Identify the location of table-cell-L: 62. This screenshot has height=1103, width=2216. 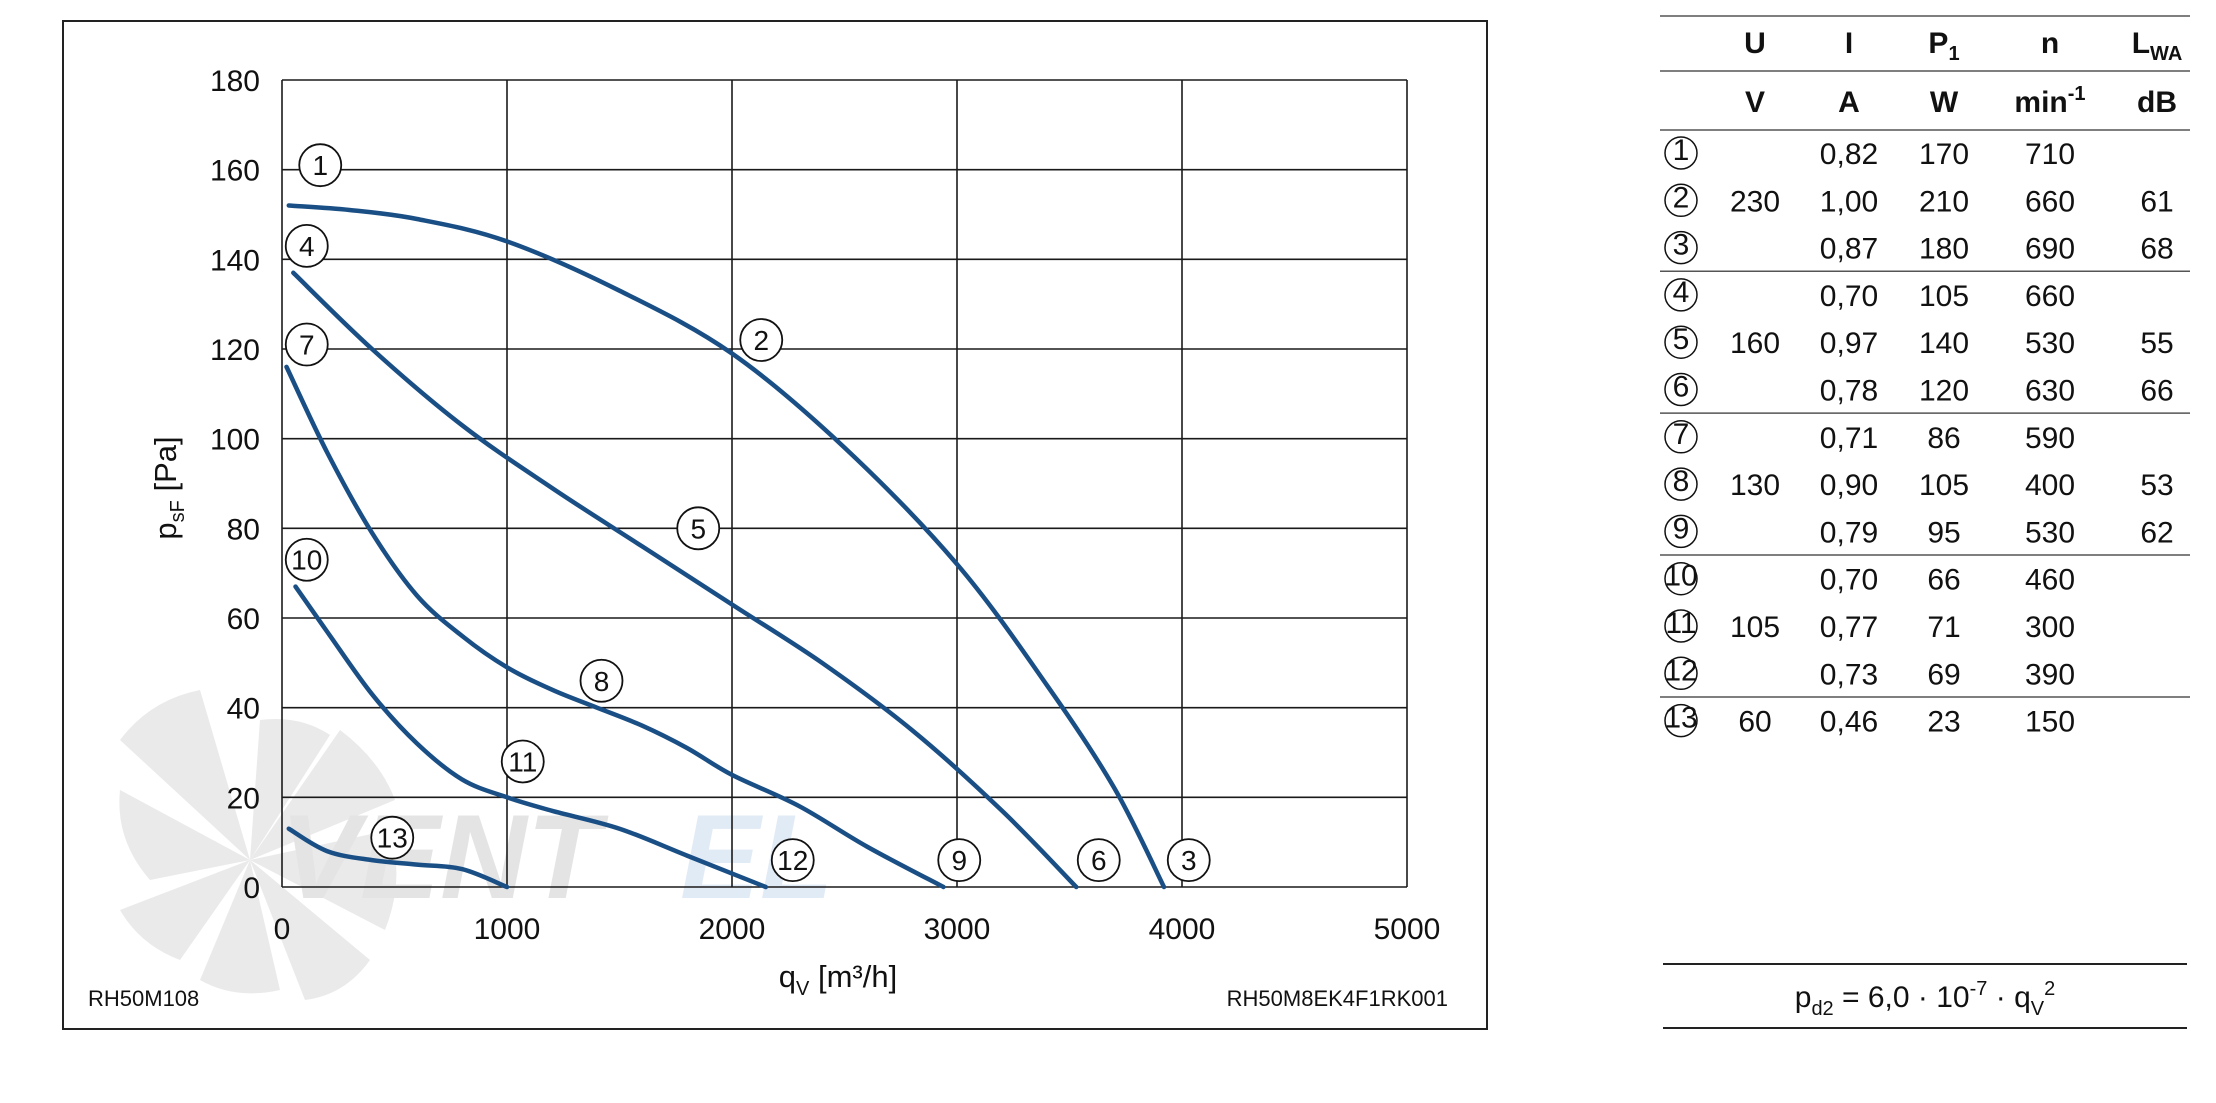
(2156, 532).